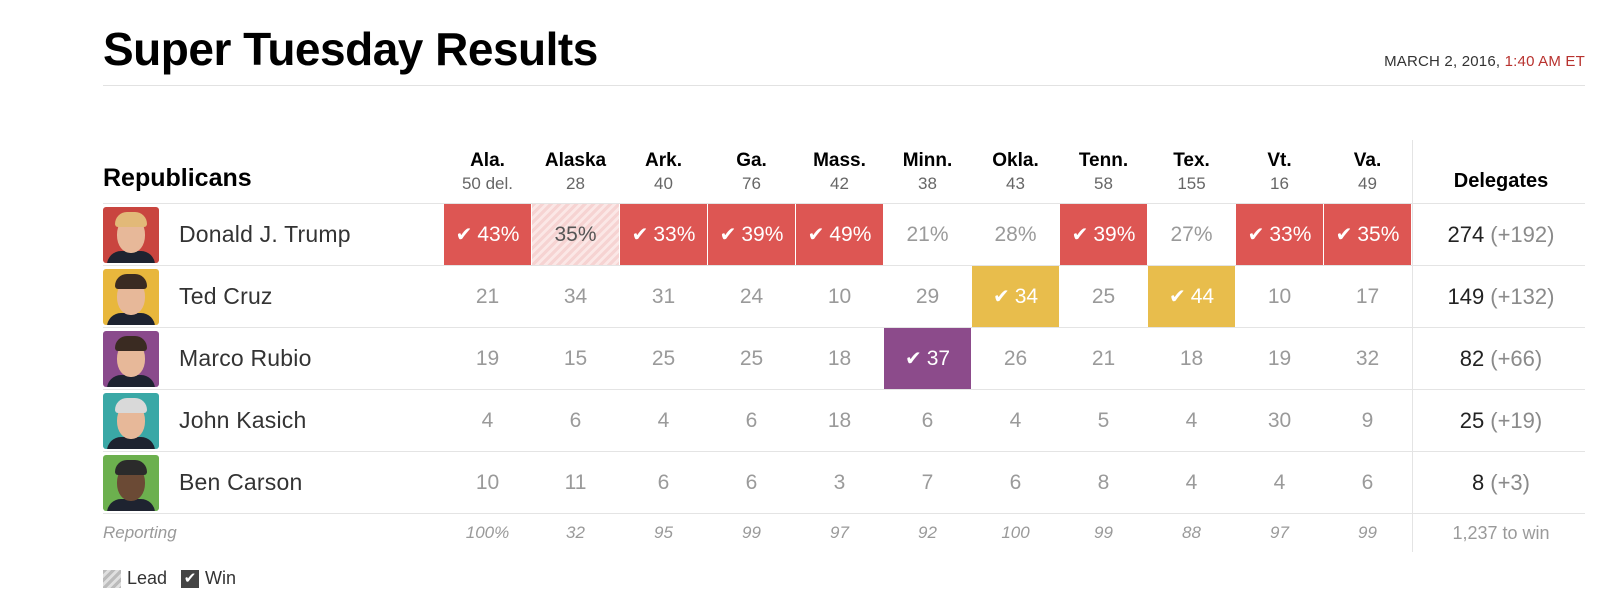  What do you see at coordinates (488, 171) in the screenshot?
I see `state-header: Ala. 50 del.` at bounding box center [488, 171].